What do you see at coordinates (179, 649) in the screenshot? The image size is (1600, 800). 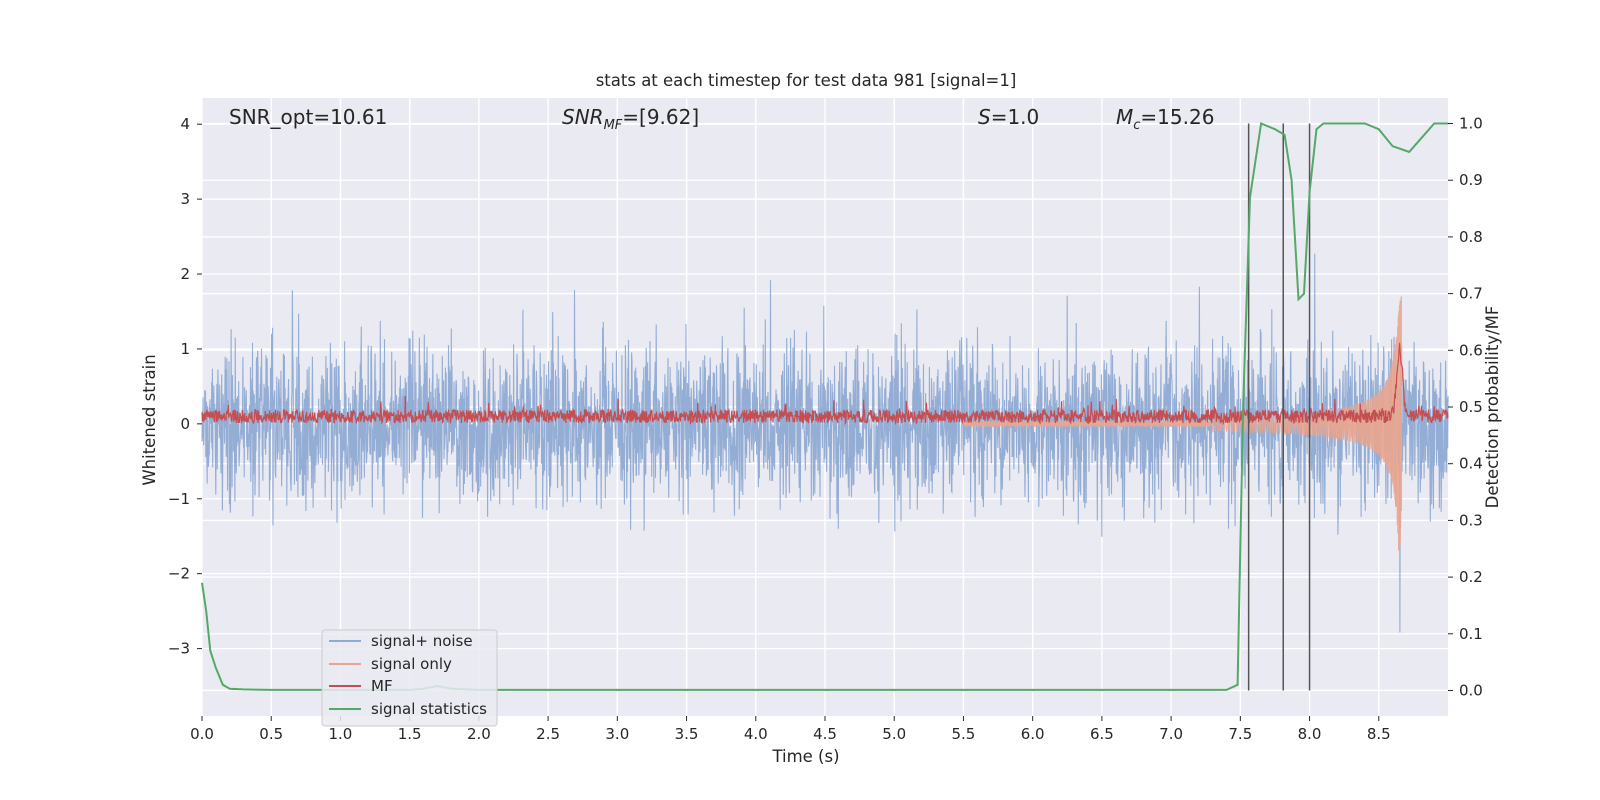 I see `y-tick-label: −3` at bounding box center [179, 649].